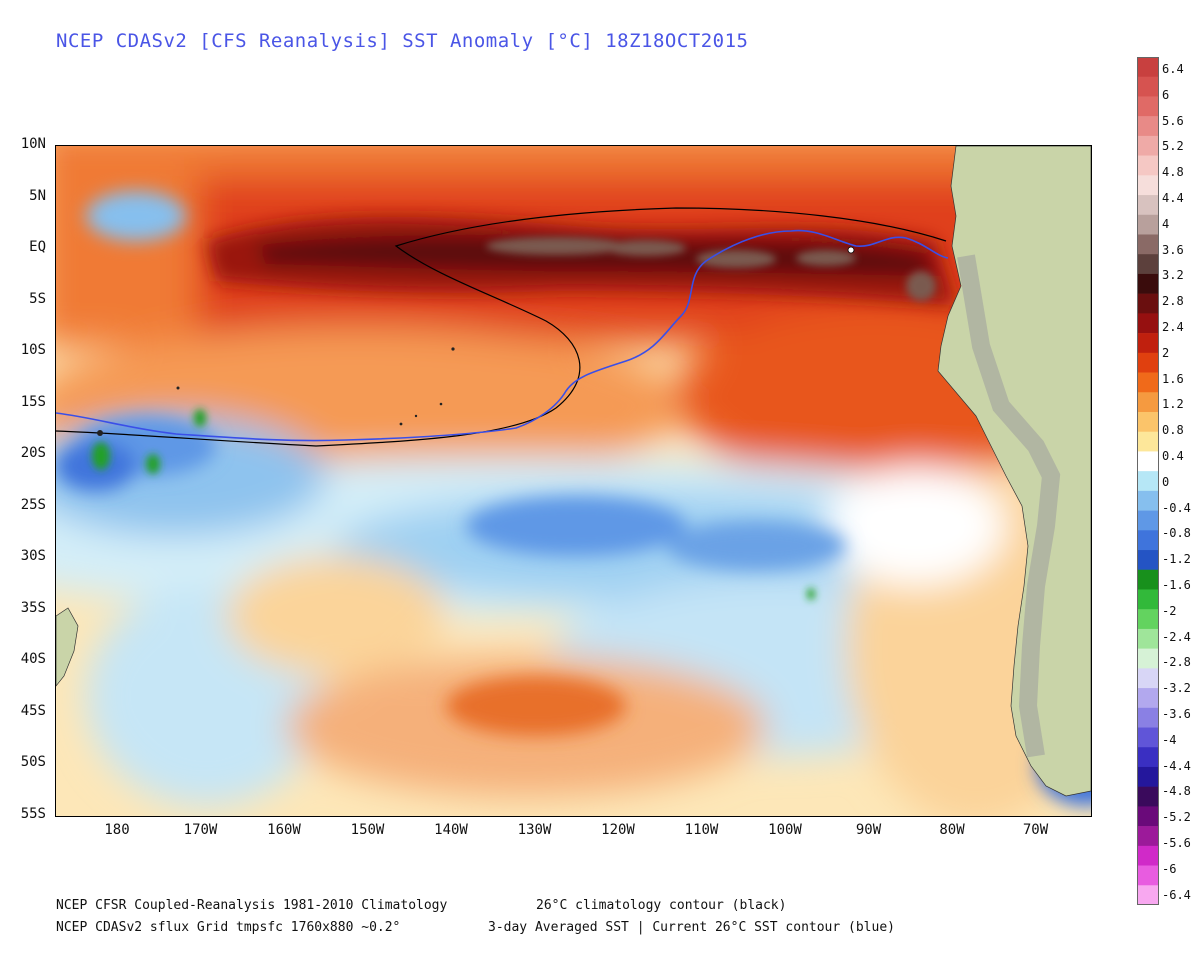 This screenshot has height=960, width=1200. I want to click on lat-label: 5N, so click(37, 195).